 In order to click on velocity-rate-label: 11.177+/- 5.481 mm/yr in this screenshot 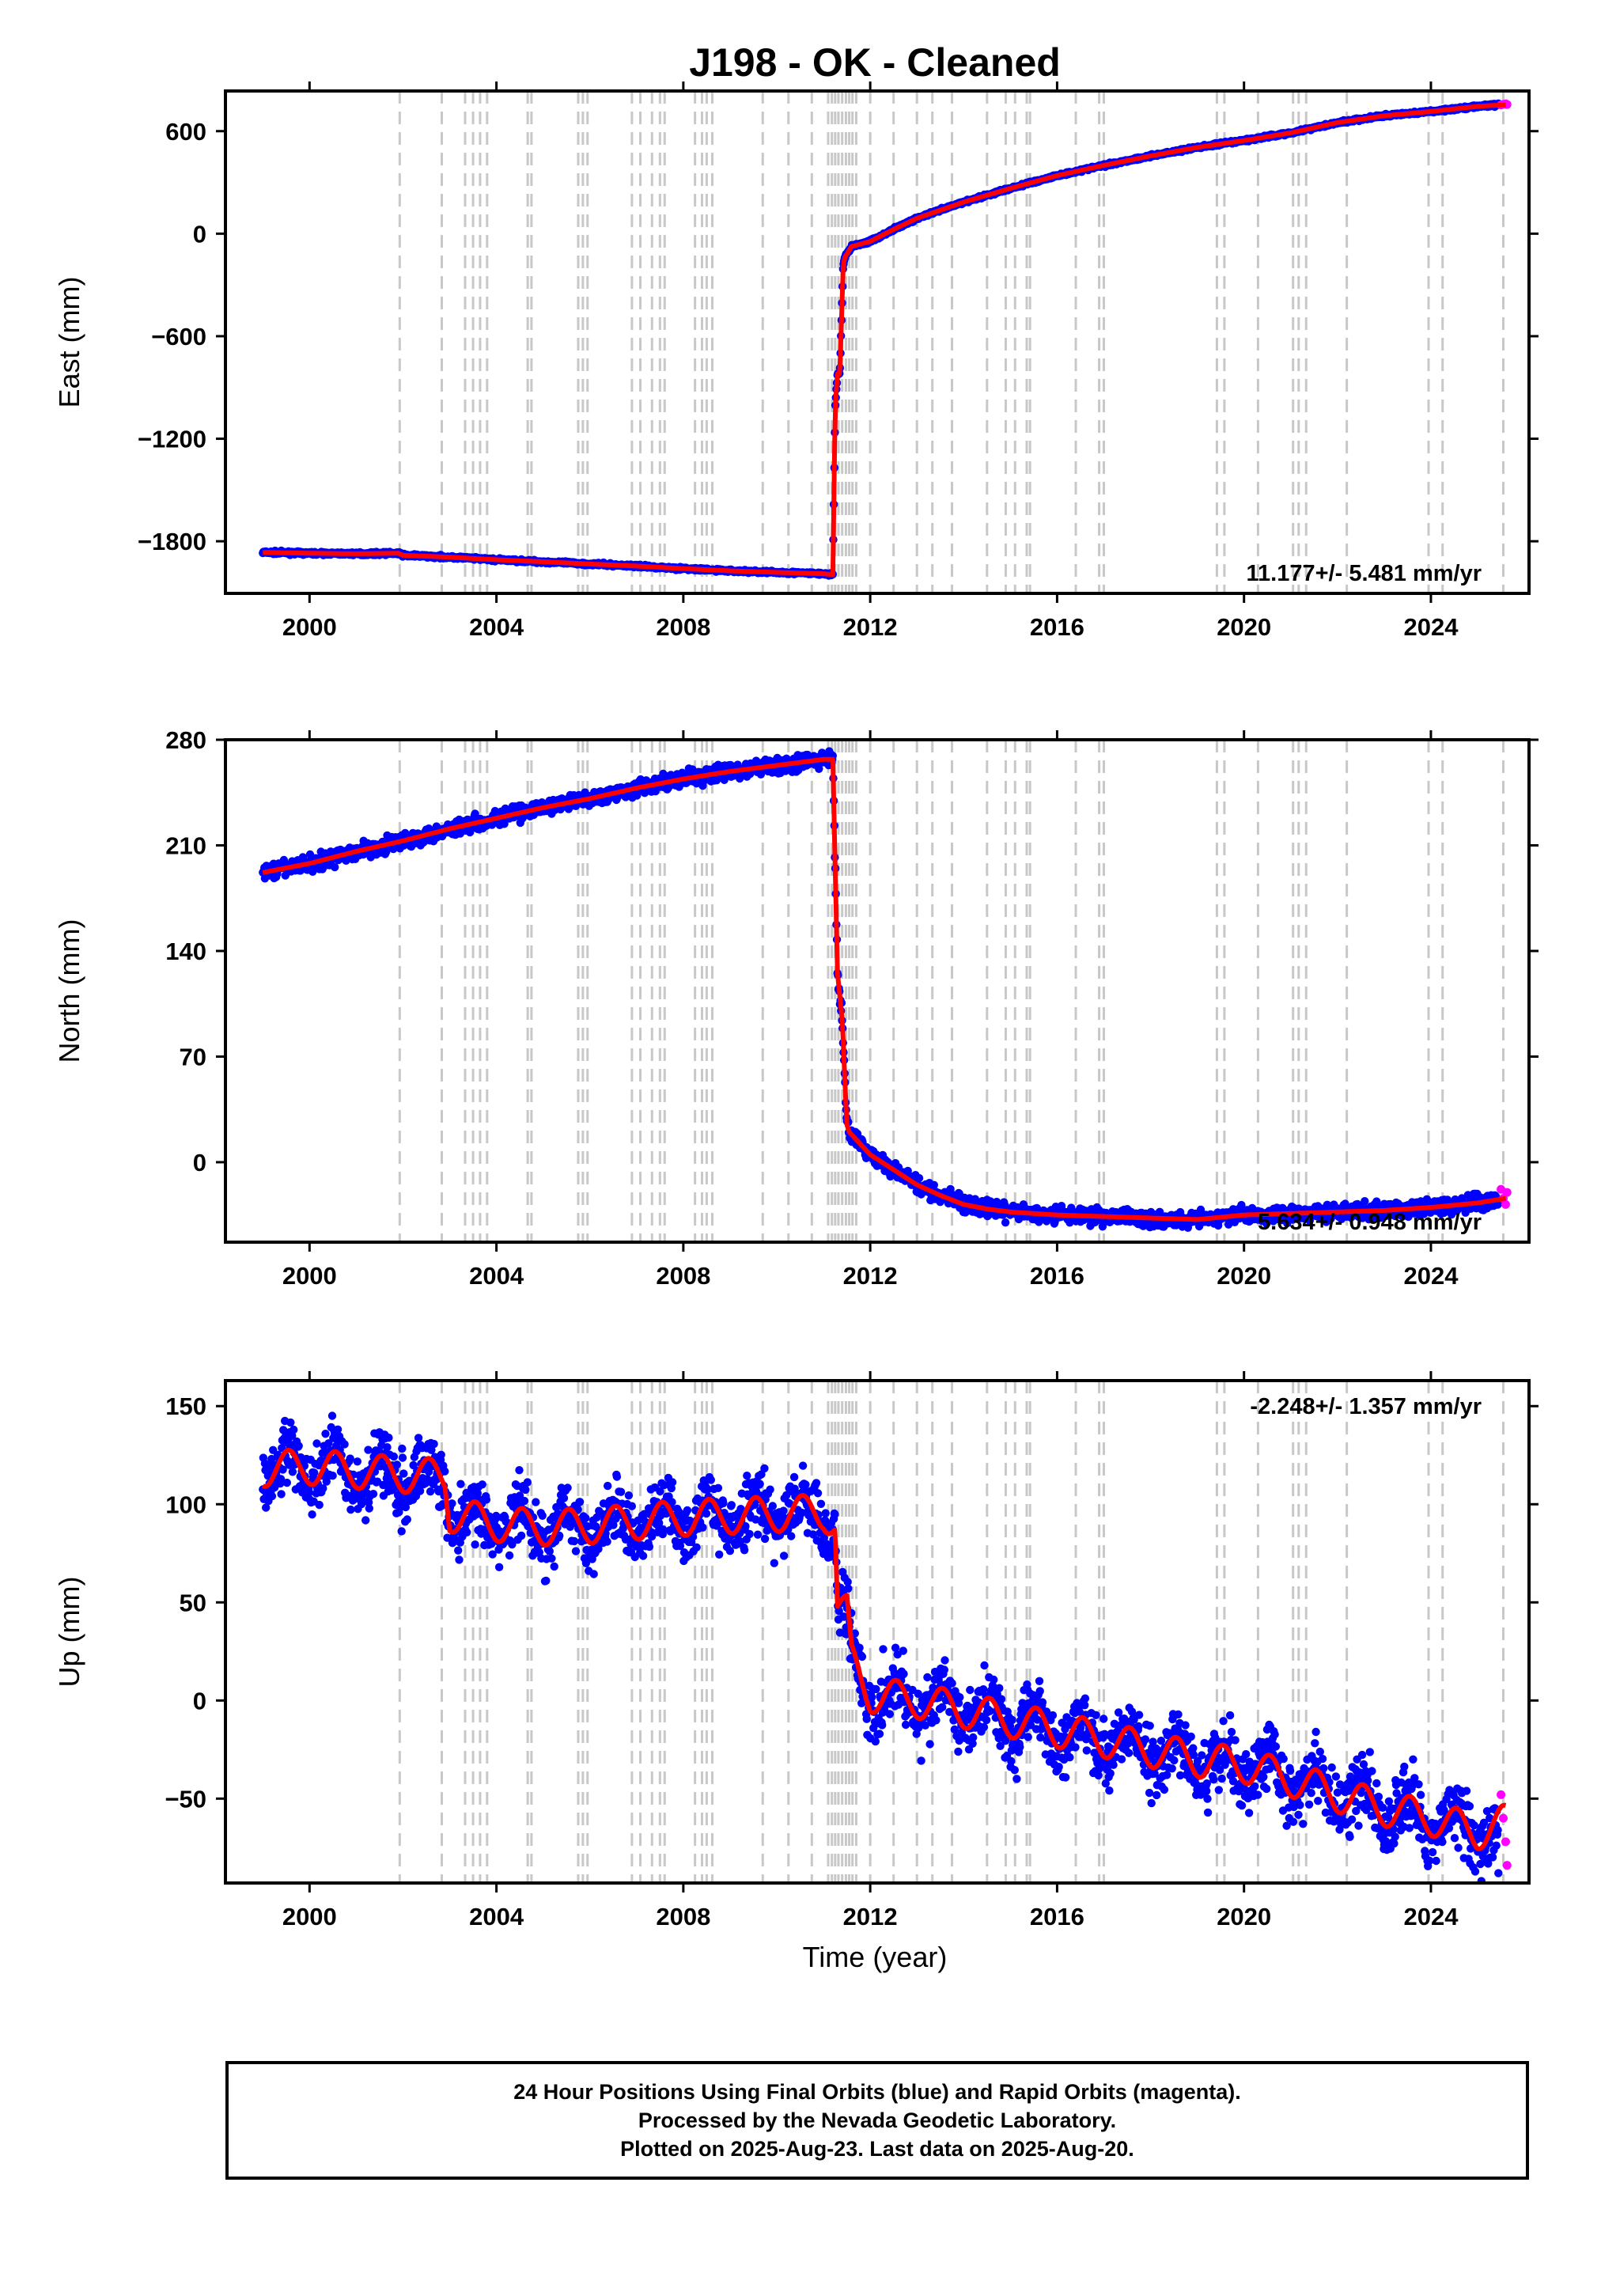, I will do `click(1365, 573)`.